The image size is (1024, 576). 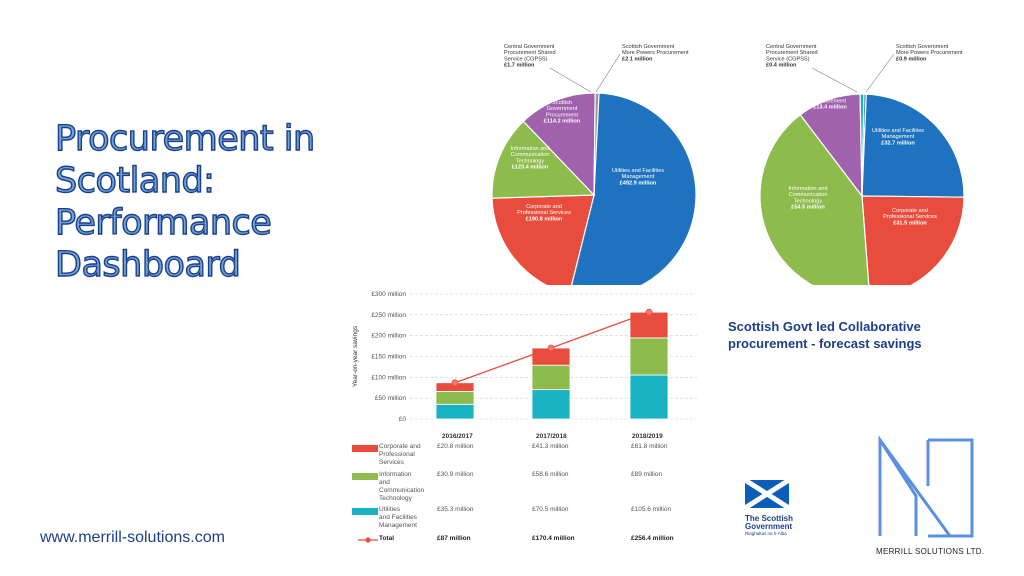 What do you see at coordinates (651, 509) in the screenshot?
I see `legend-value: £105.6 million` at bounding box center [651, 509].